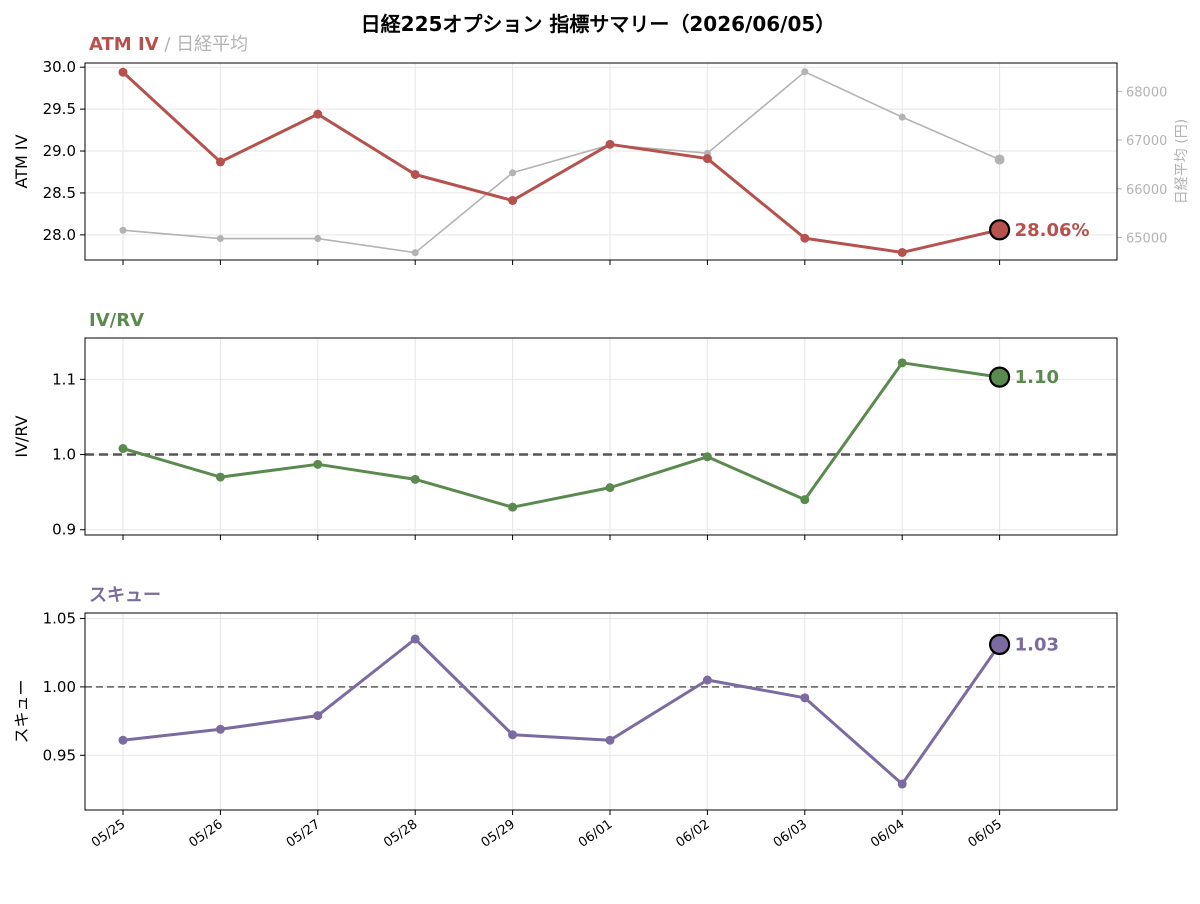 This screenshot has height=904, width=1200. What do you see at coordinates (1182, 161) in the screenshot?
I see `y2-axis-label: 日経平均 (円)` at bounding box center [1182, 161].